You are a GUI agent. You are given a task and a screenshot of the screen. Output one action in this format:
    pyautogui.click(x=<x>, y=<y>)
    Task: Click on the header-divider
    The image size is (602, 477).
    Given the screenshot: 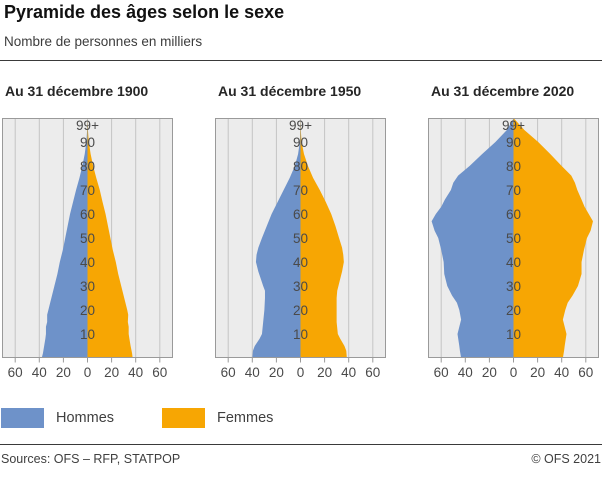 What is the action you would take?
    pyautogui.click(x=301, y=60)
    